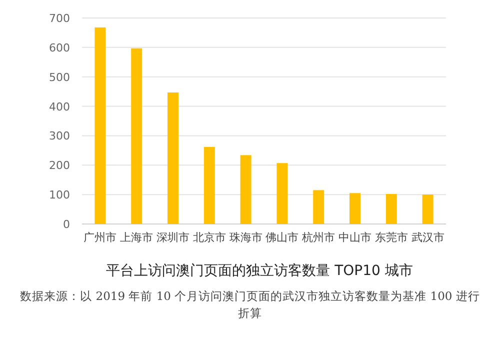 The image size is (499, 338). I want to click on x-tick-label: 深圳市, so click(173, 237).